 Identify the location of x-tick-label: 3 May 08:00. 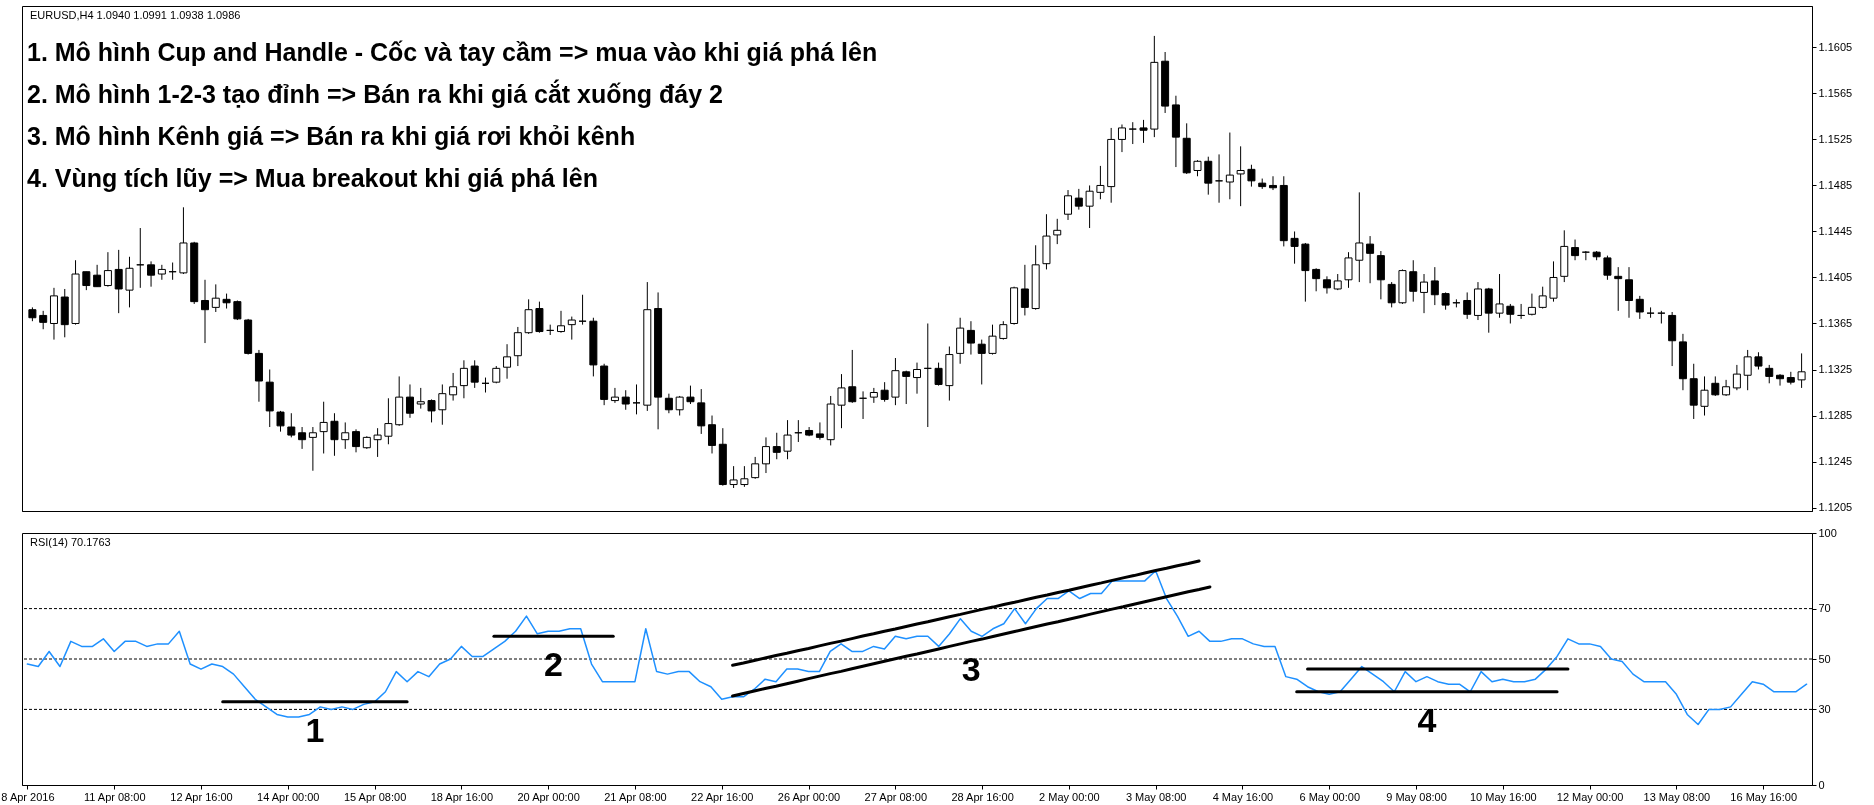
(1156, 796).